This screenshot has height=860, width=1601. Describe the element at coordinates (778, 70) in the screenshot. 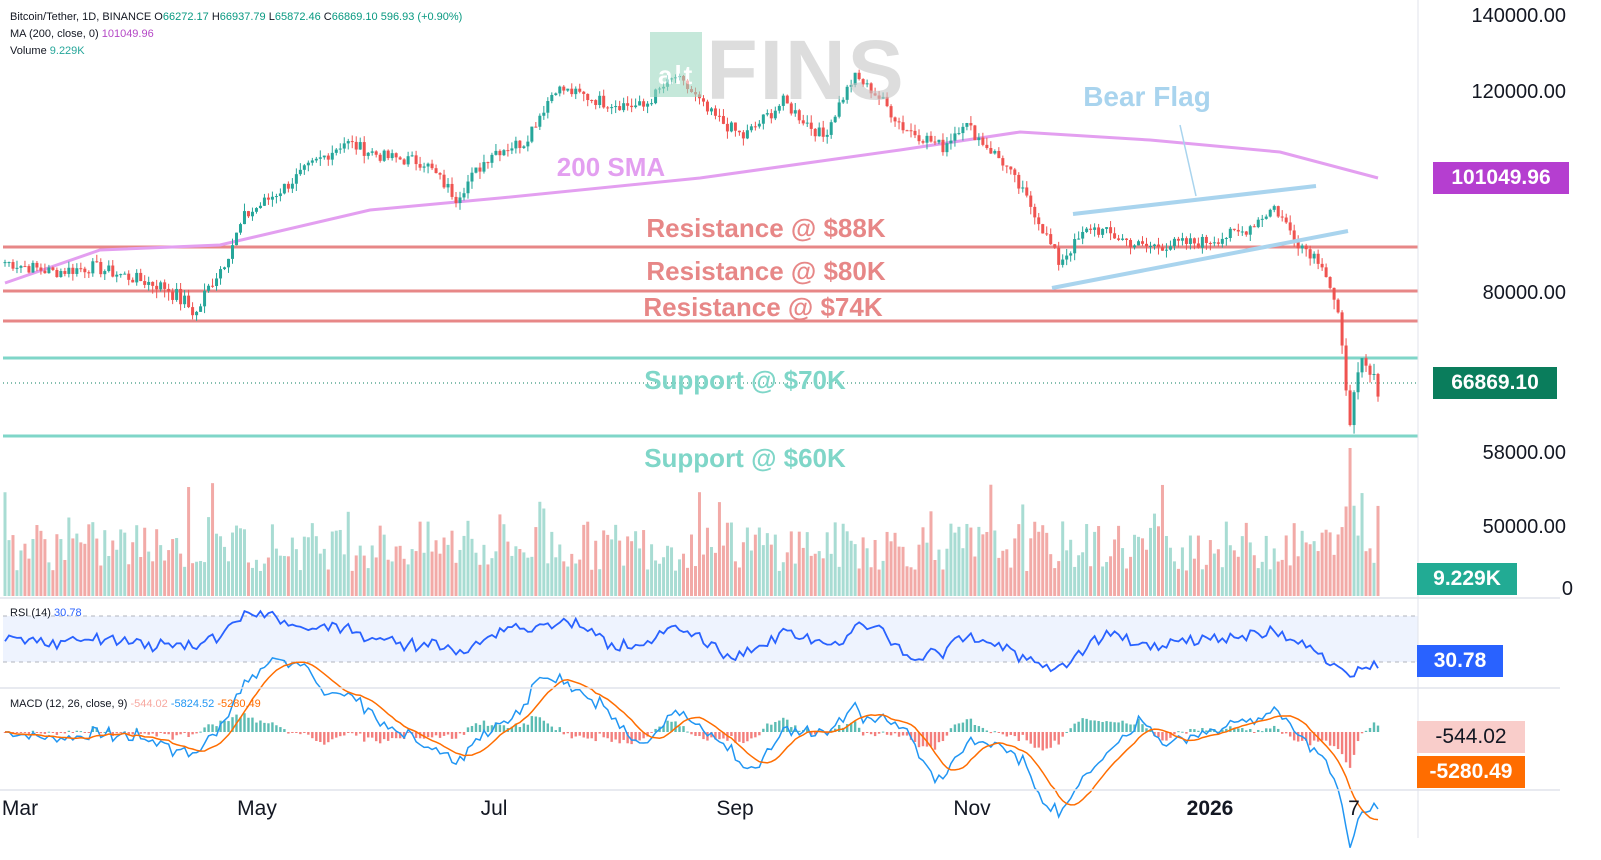

I see `altfins-watermark: alt FINS` at that location.